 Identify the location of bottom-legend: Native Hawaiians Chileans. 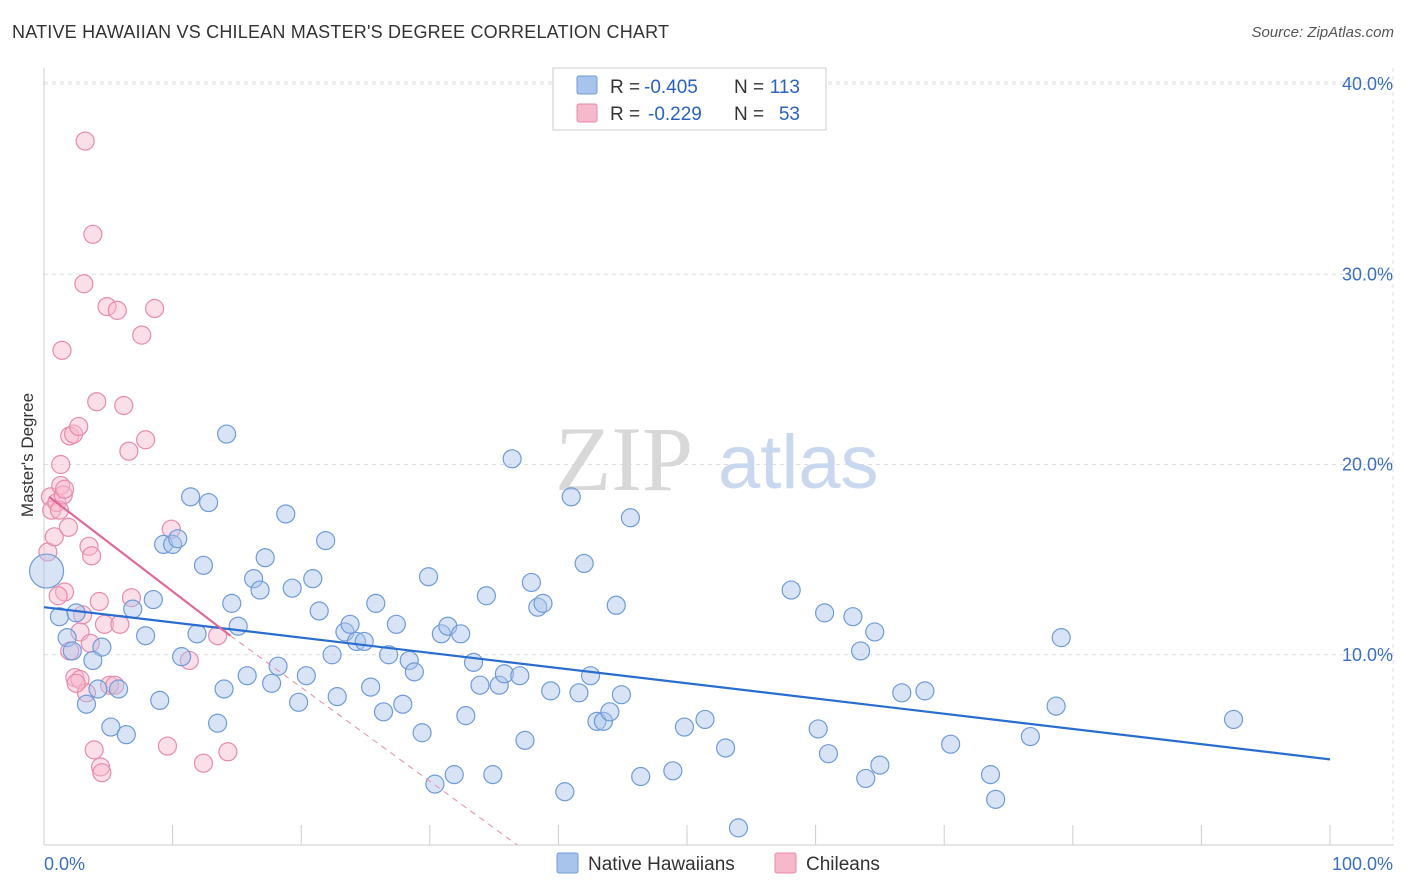
(718, 863).